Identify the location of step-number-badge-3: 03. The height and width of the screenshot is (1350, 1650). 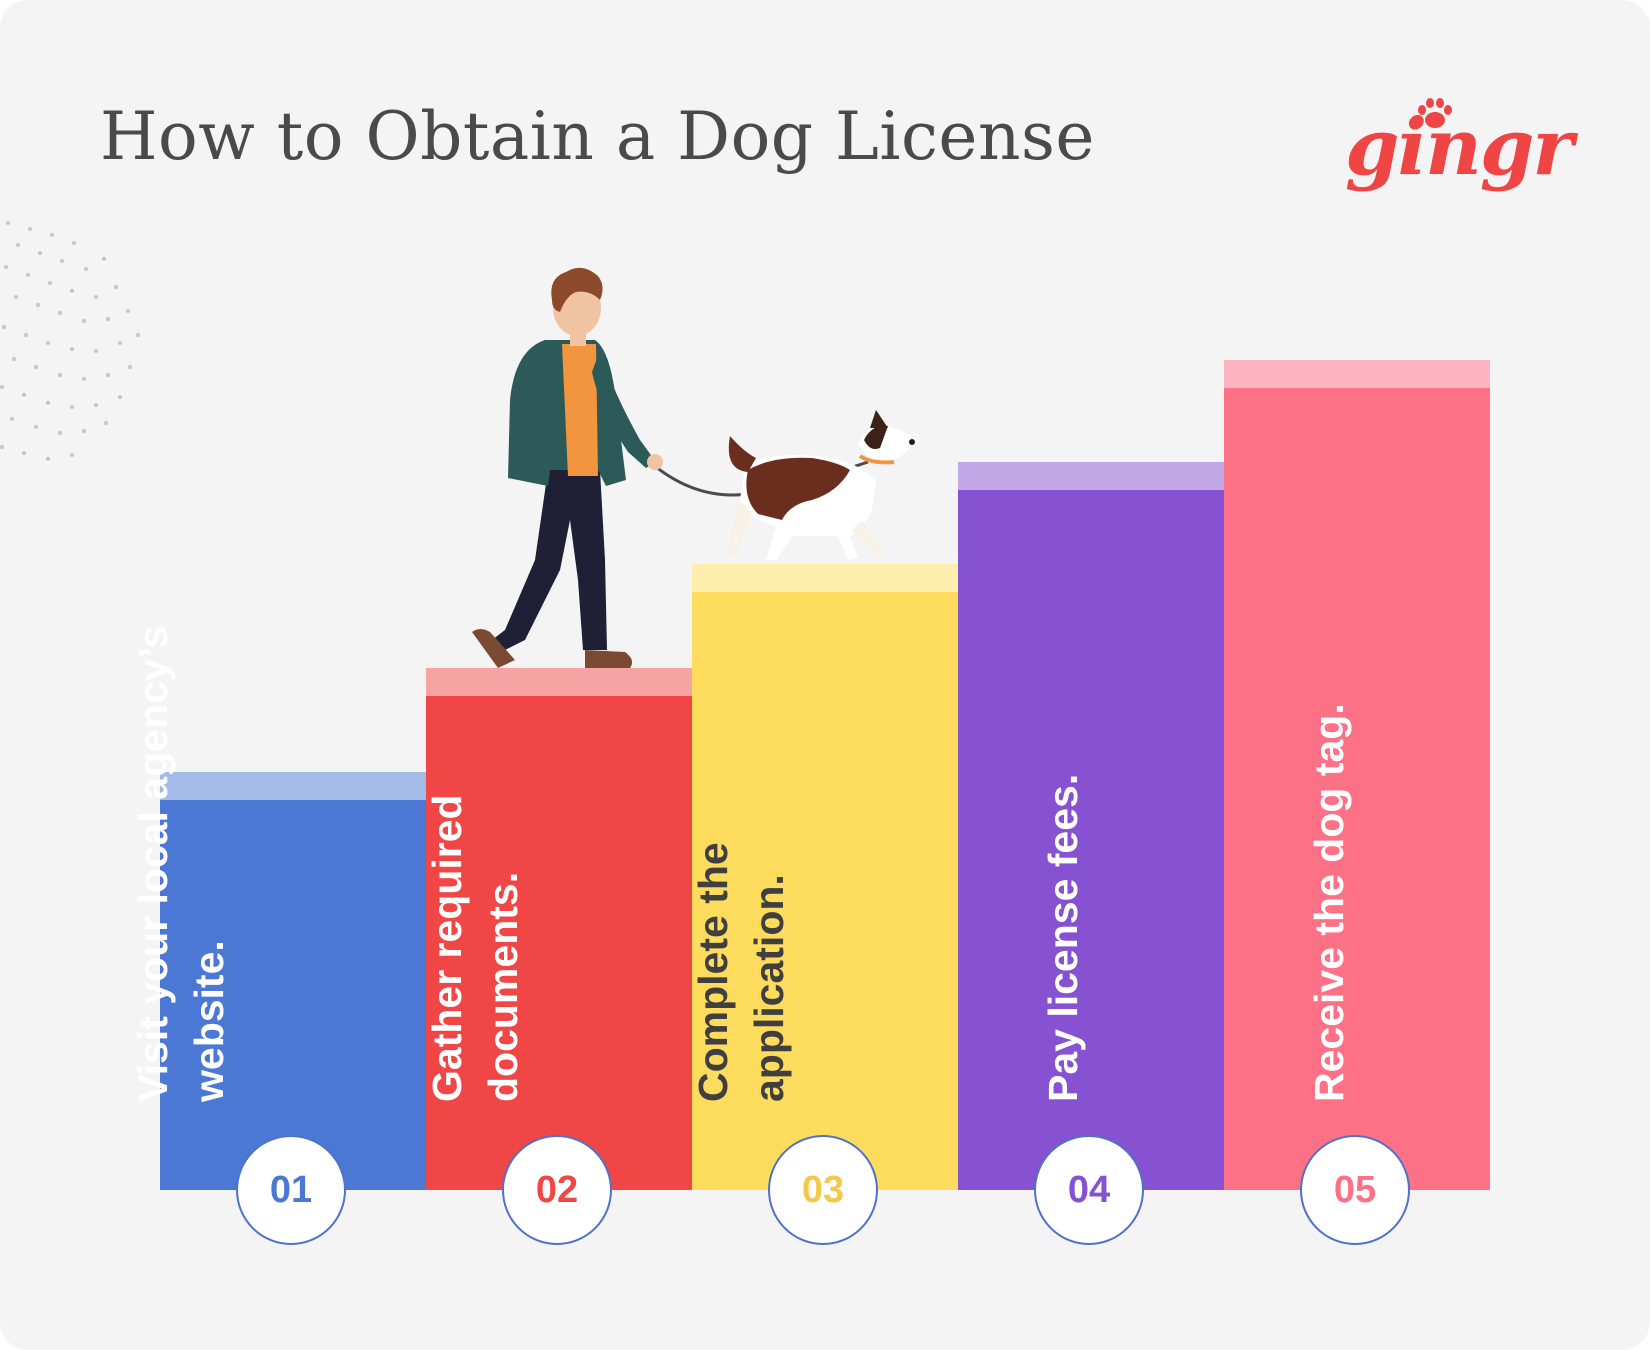
(823, 1190).